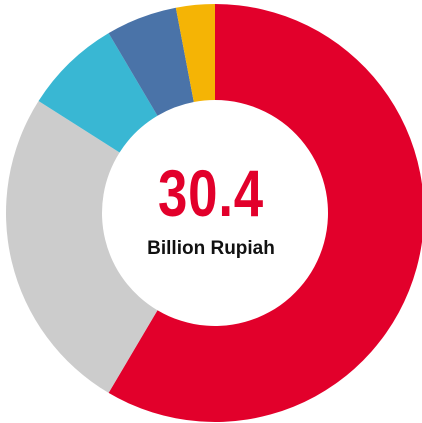 The width and height of the screenshot is (422, 423). Describe the element at coordinates (211, 248) in the screenshot. I see `center-unit: Billion Rupiah` at that location.